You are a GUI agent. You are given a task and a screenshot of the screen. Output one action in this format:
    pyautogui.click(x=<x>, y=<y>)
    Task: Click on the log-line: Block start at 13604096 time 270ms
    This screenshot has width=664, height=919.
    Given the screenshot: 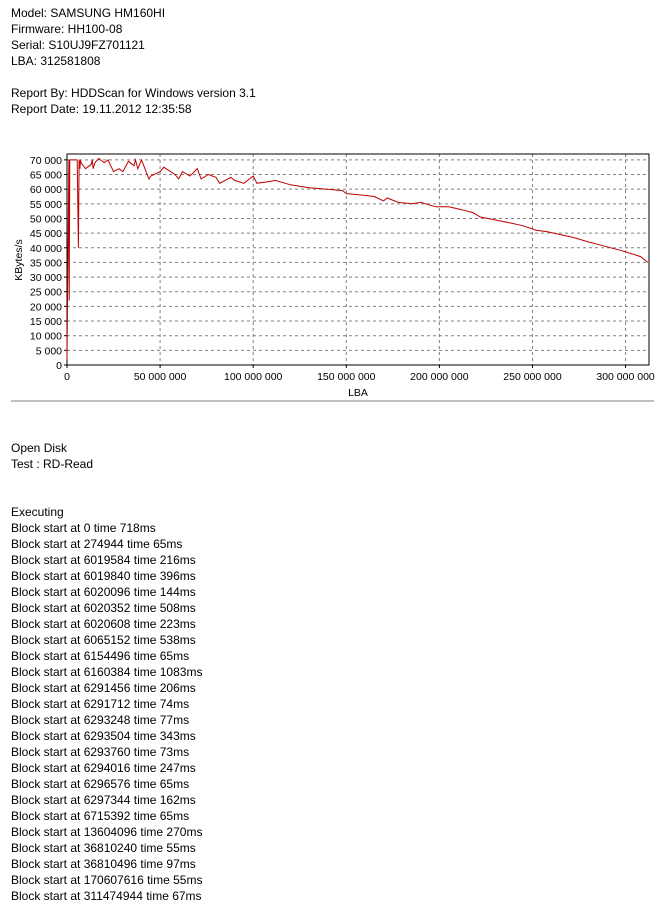 What is the action you would take?
    pyautogui.click(x=107, y=832)
    